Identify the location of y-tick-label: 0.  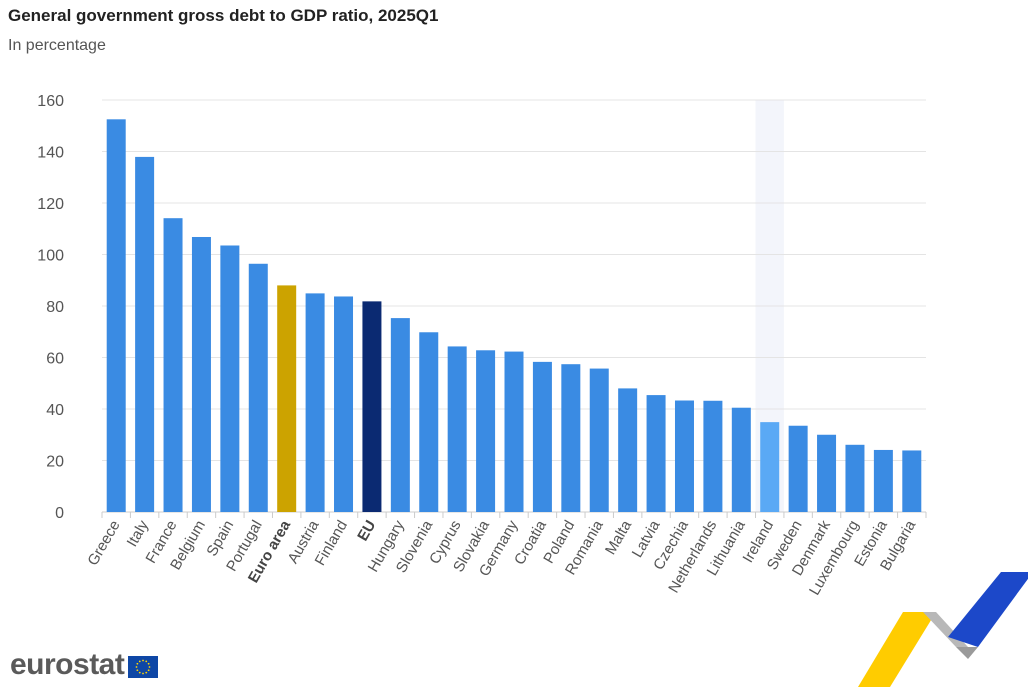
(59, 513).